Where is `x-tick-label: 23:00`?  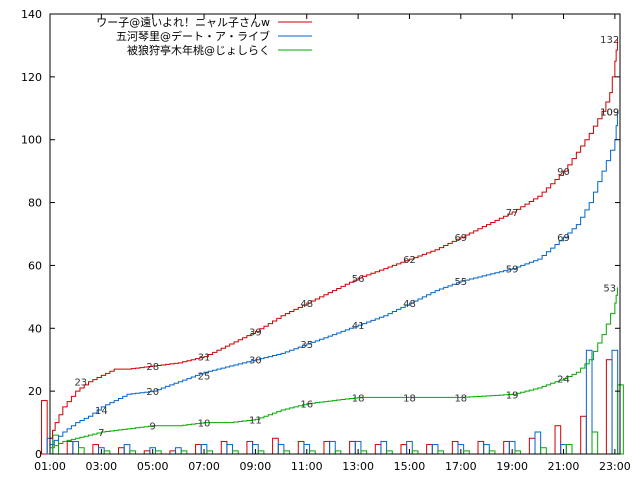
x-tick-label: 23:00 is located at coordinates (615, 466).